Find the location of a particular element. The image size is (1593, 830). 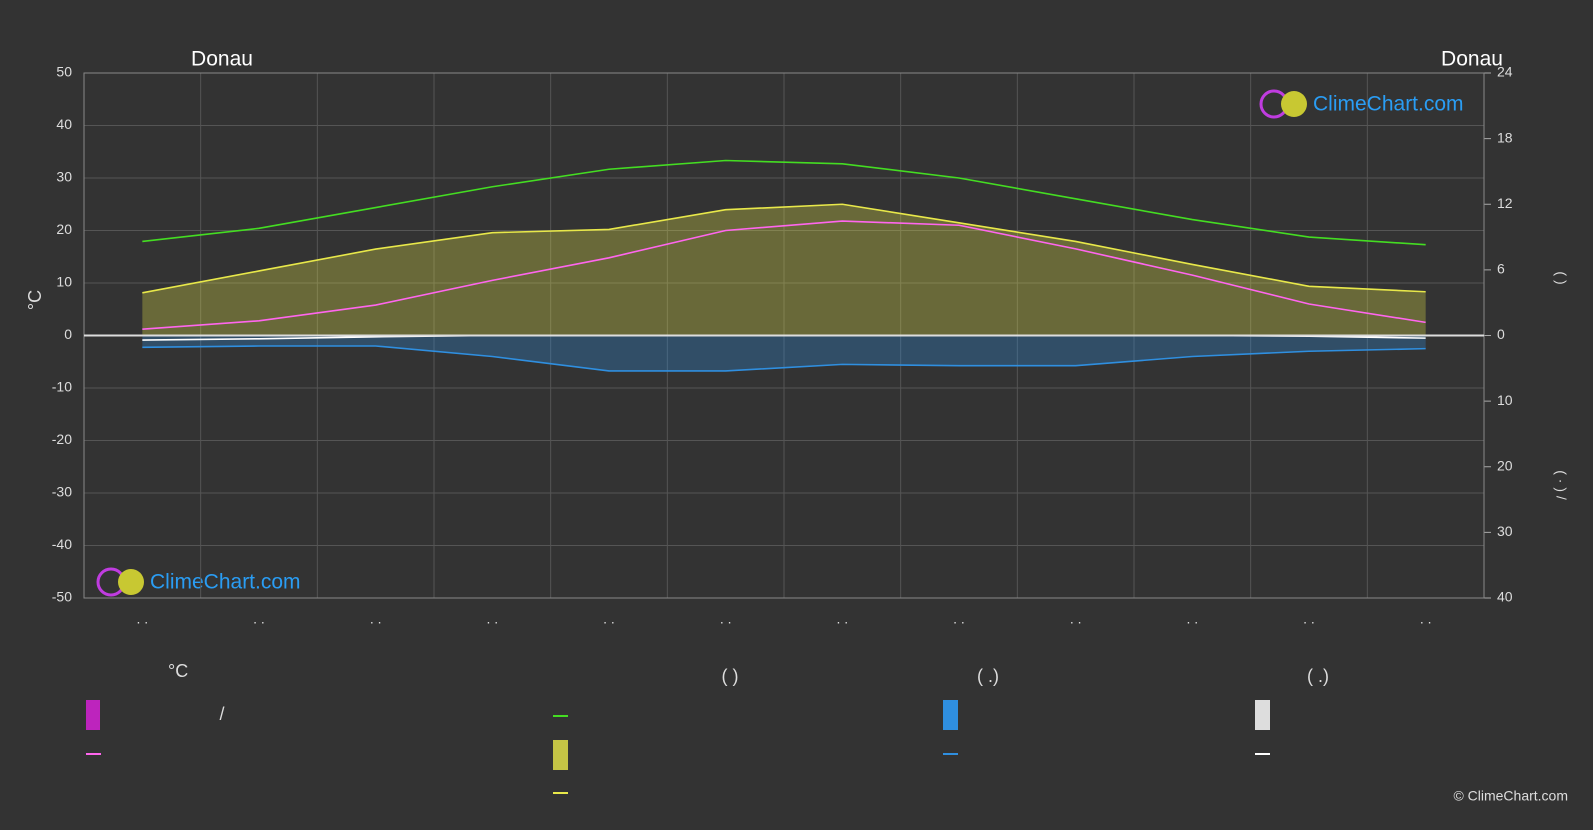

sun-tick-label: 18 is located at coordinates (1505, 137).